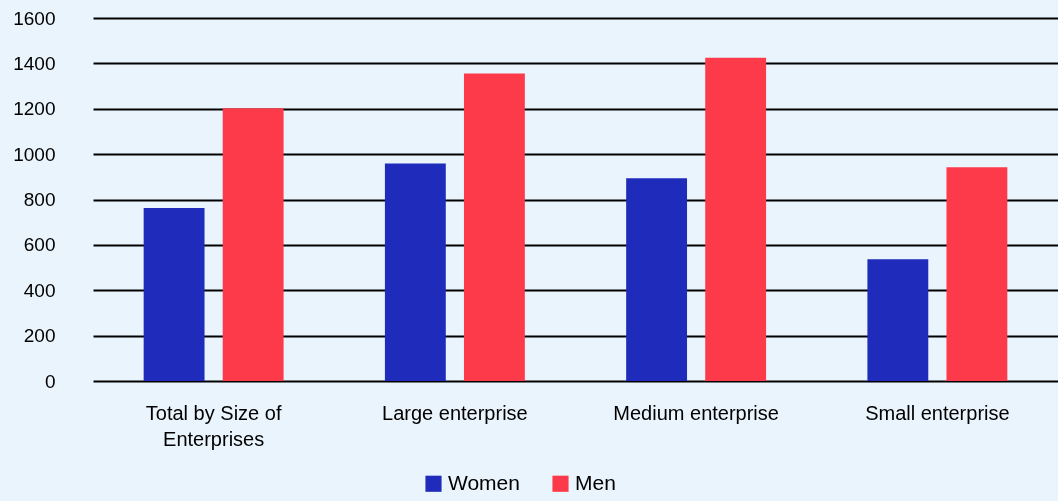 The image size is (1058, 501). Describe the element at coordinates (34, 109) in the screenshot. I see `y-tick-label: 1200` at that location.